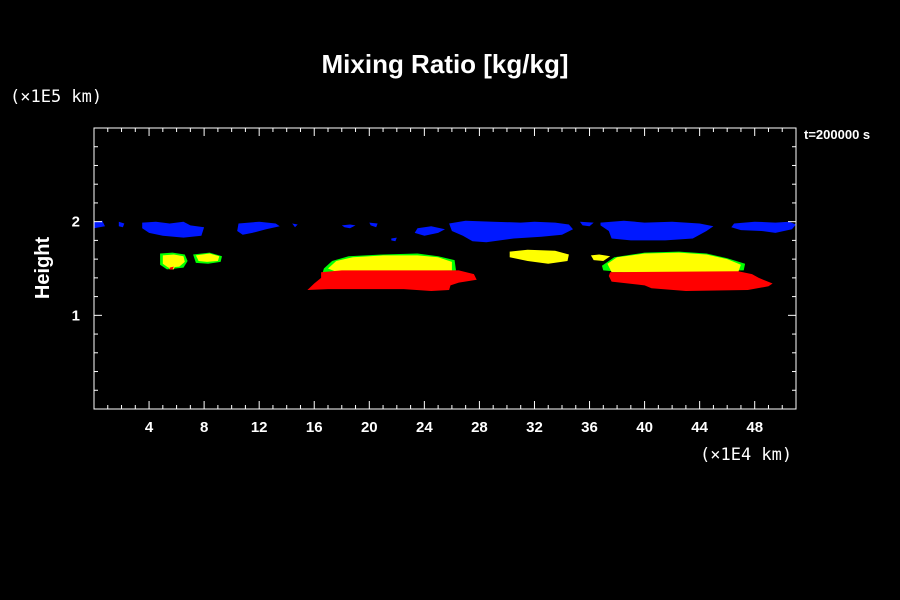  Describe the element at coordinates (149, 427) in the screenshot. I see `x-tick-label: 4` at that location.